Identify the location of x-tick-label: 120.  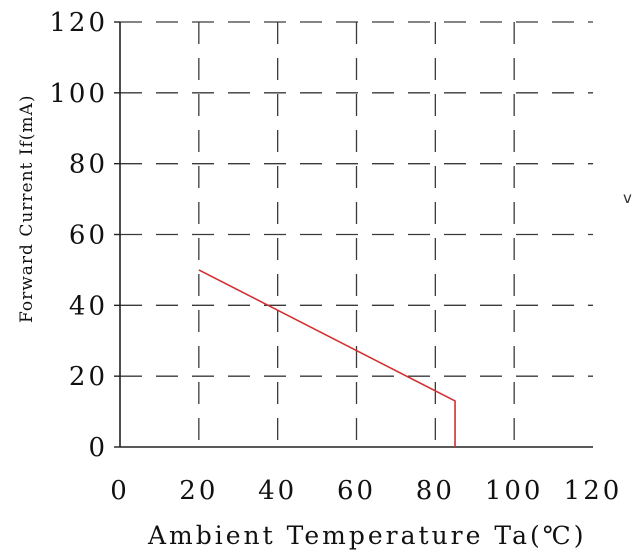
(593, 491).